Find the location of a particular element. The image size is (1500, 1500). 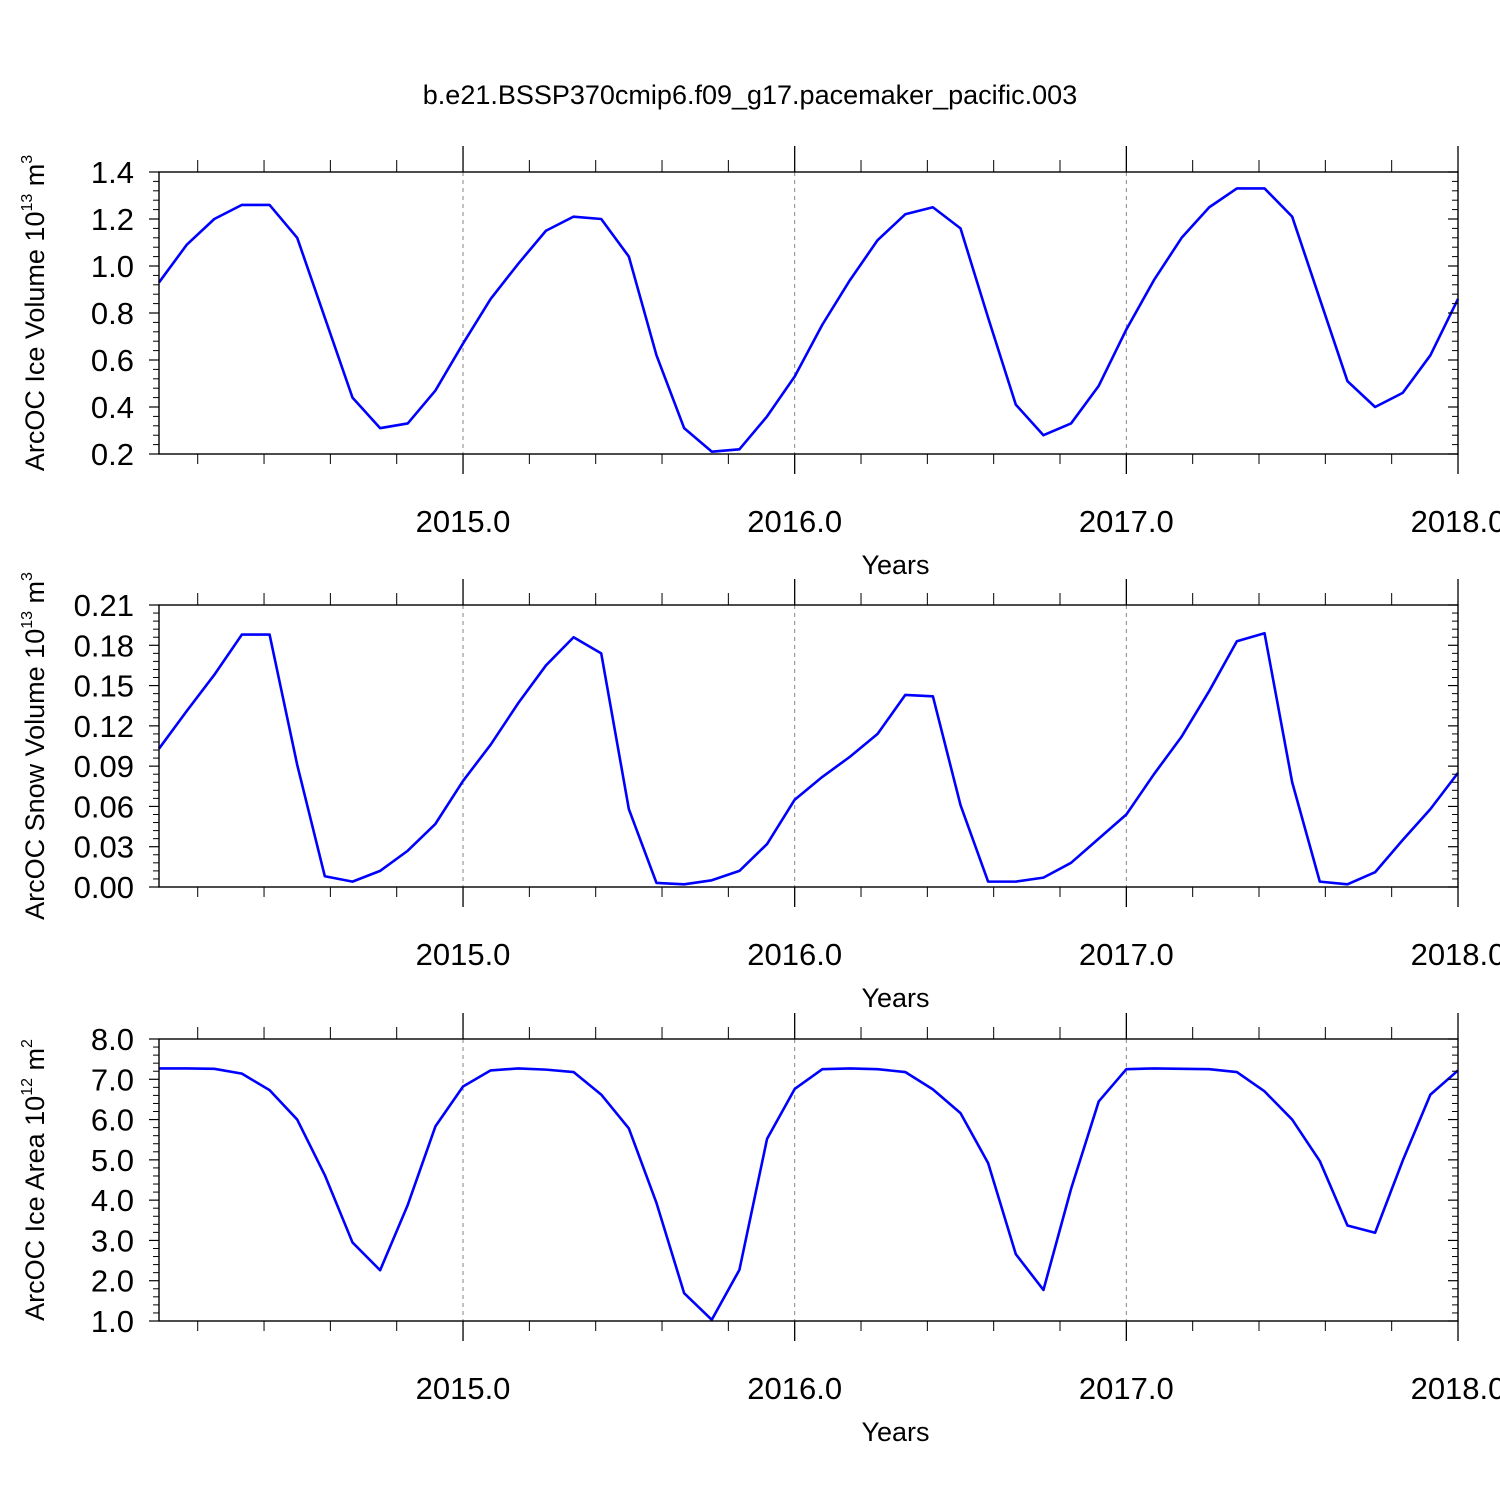

y-tick-label: 6.0 is located at coordinates (112, 1120).